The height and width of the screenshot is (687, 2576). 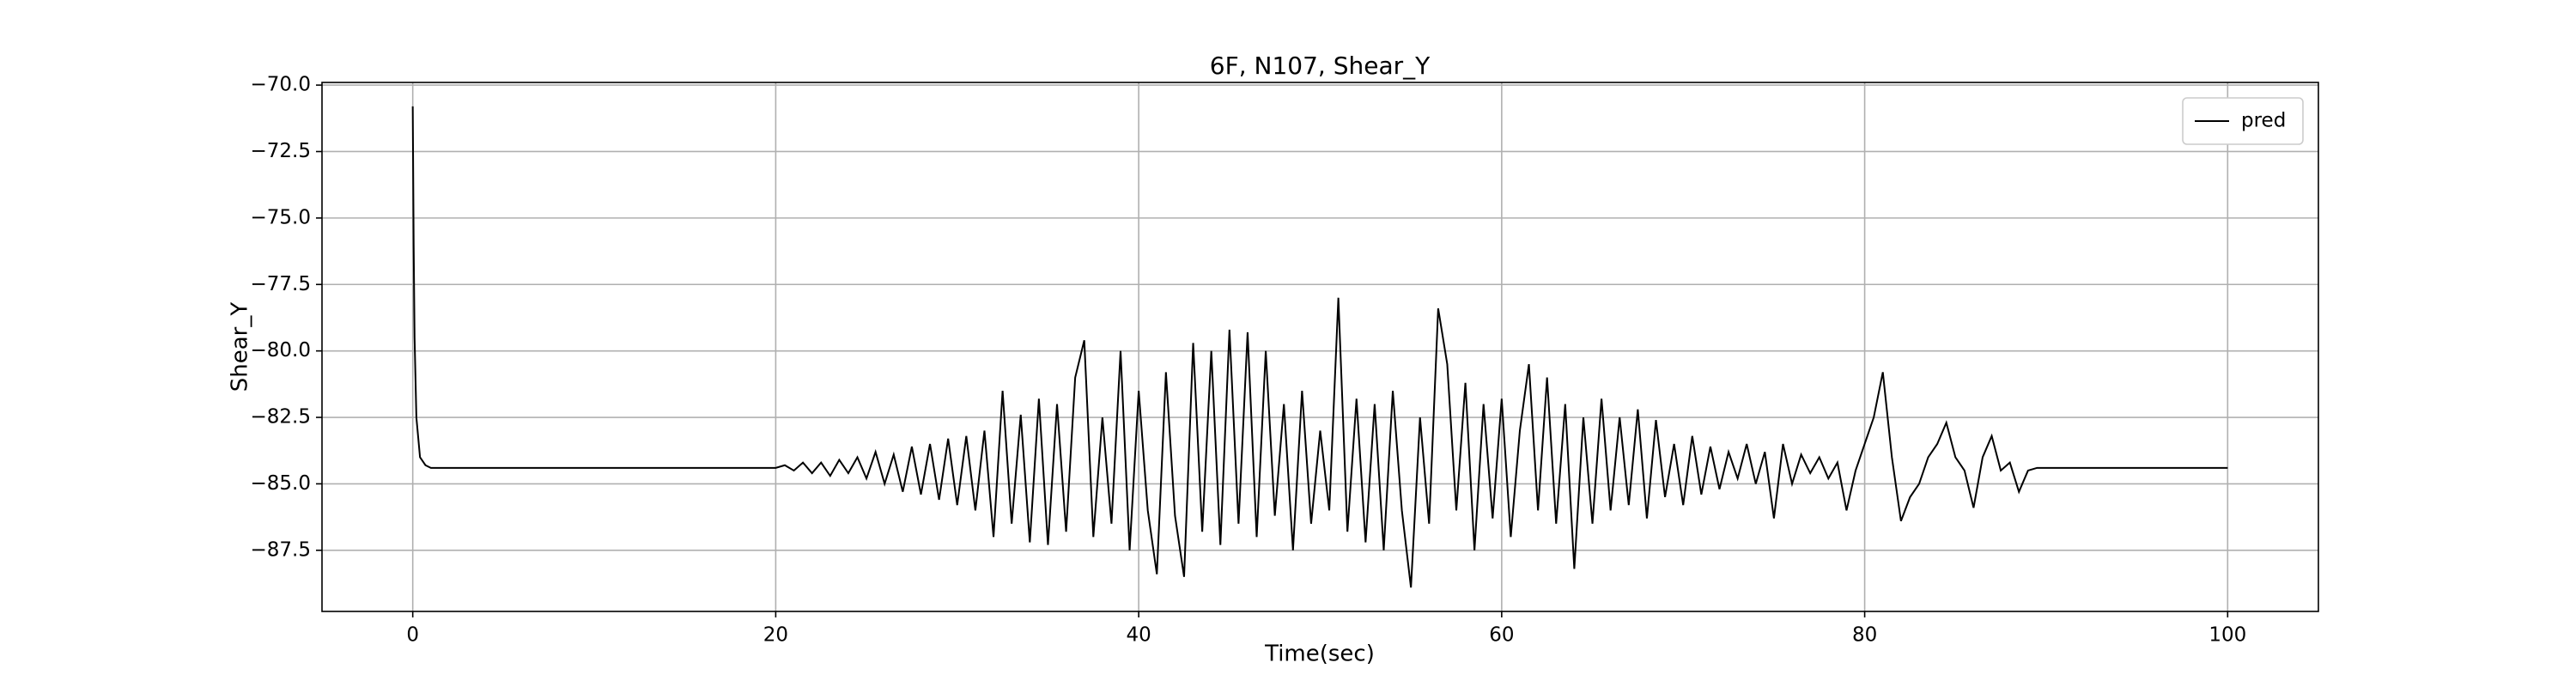 What do you see at coordinates (412, 635) in the screenshot?
I see `x-tick-label: 0` at bounding box center [412, 635].